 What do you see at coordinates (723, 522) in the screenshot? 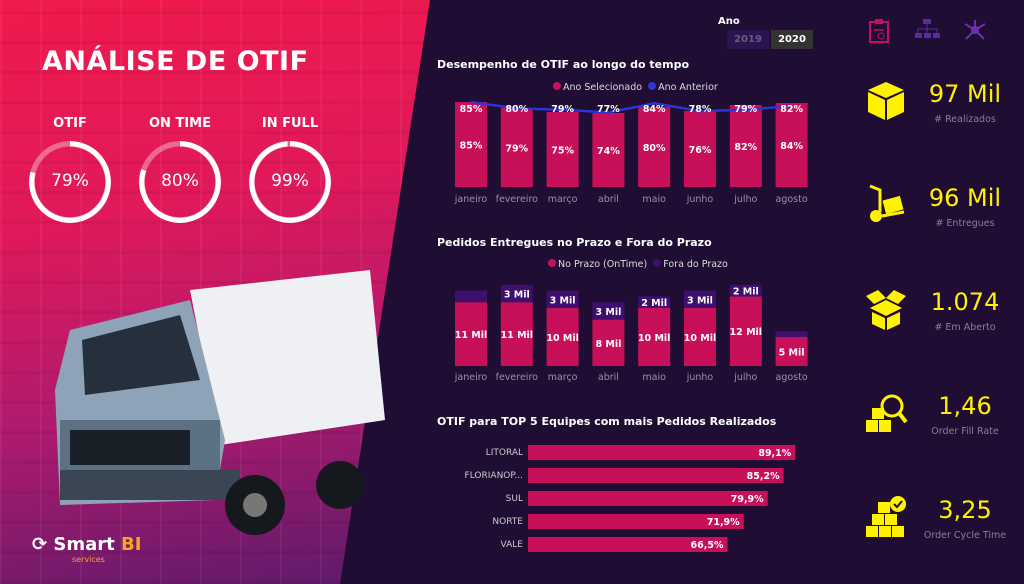
I see `bar-label: 71,9%` at bounding box center [723, 522].